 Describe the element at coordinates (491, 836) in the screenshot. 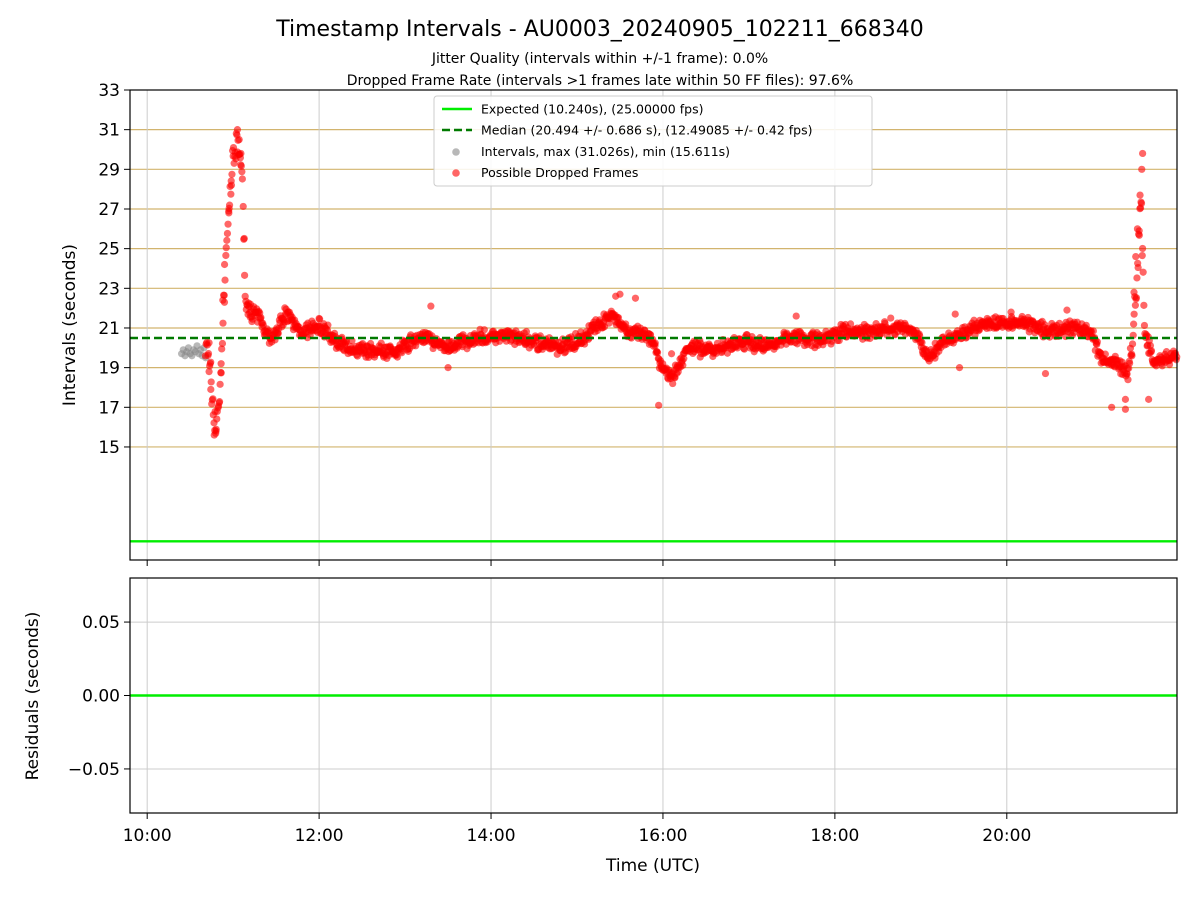

I see `x-tick-label: 14:00` at that location.